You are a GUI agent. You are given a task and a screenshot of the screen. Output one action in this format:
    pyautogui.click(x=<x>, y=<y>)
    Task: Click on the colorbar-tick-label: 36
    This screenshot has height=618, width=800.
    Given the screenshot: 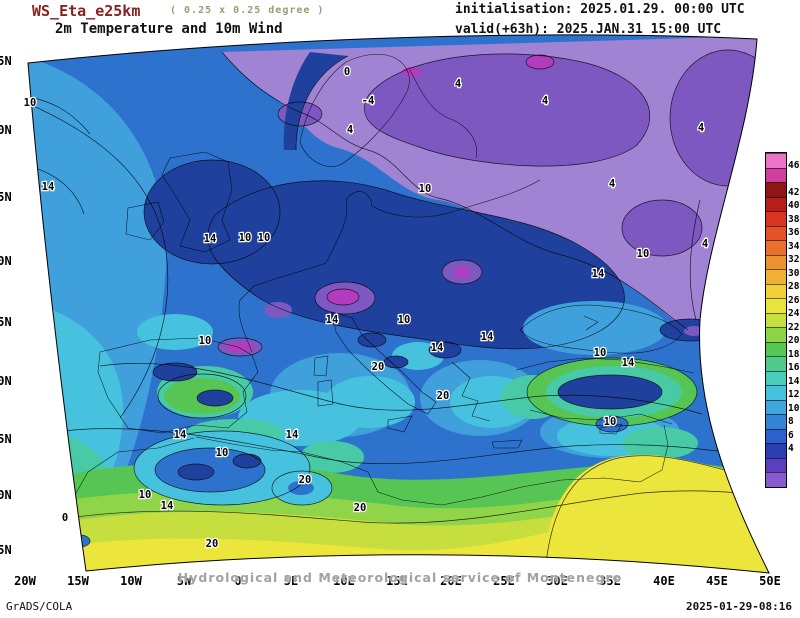 What is the action you would take?
    pyautogui.click(x=794, y=232)
    